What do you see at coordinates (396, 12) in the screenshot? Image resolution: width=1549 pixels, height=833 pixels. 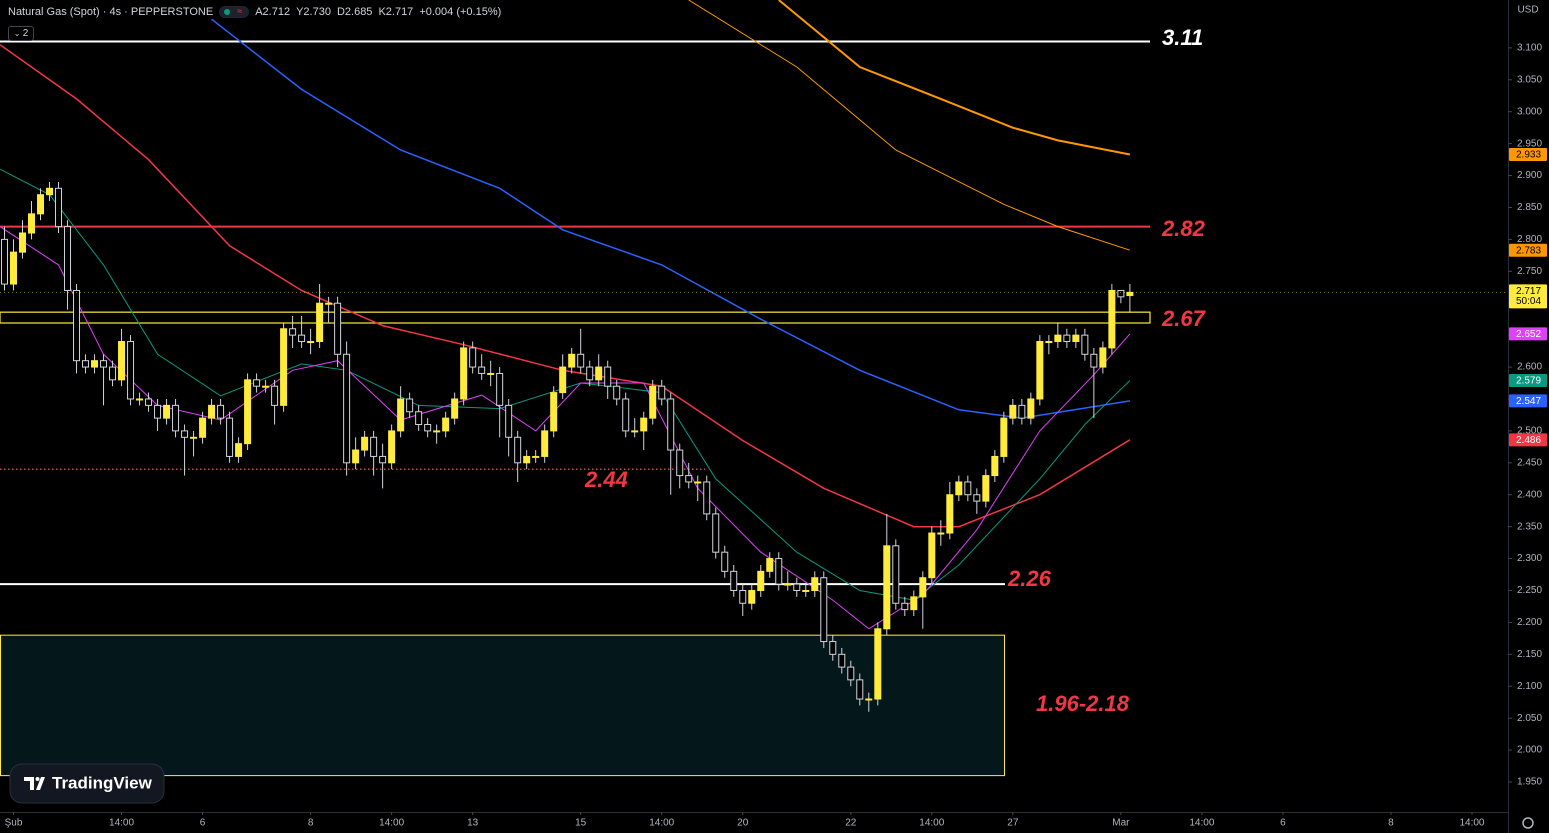 I see `ohlc-close: K2.717` at bounding box center [396, 12].